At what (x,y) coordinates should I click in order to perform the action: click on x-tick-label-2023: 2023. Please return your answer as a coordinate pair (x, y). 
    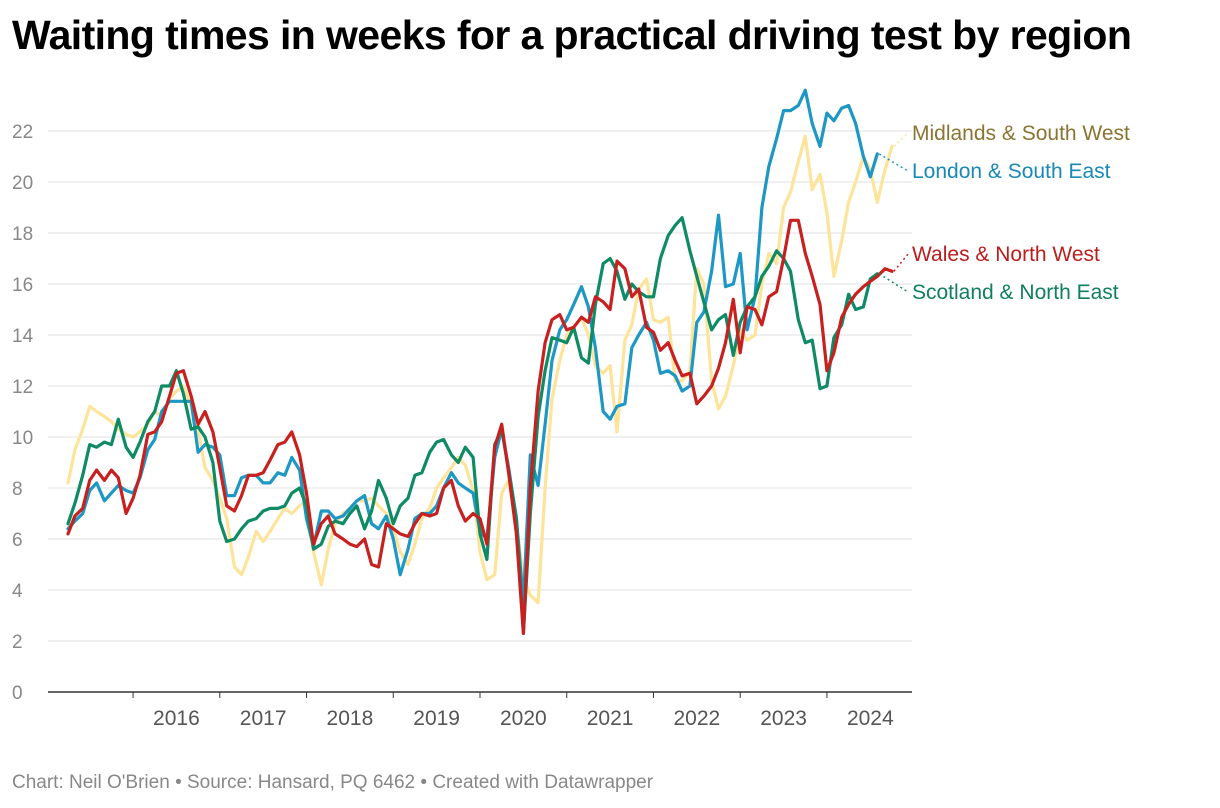
    Looking at the image, I should click on (783, 718).